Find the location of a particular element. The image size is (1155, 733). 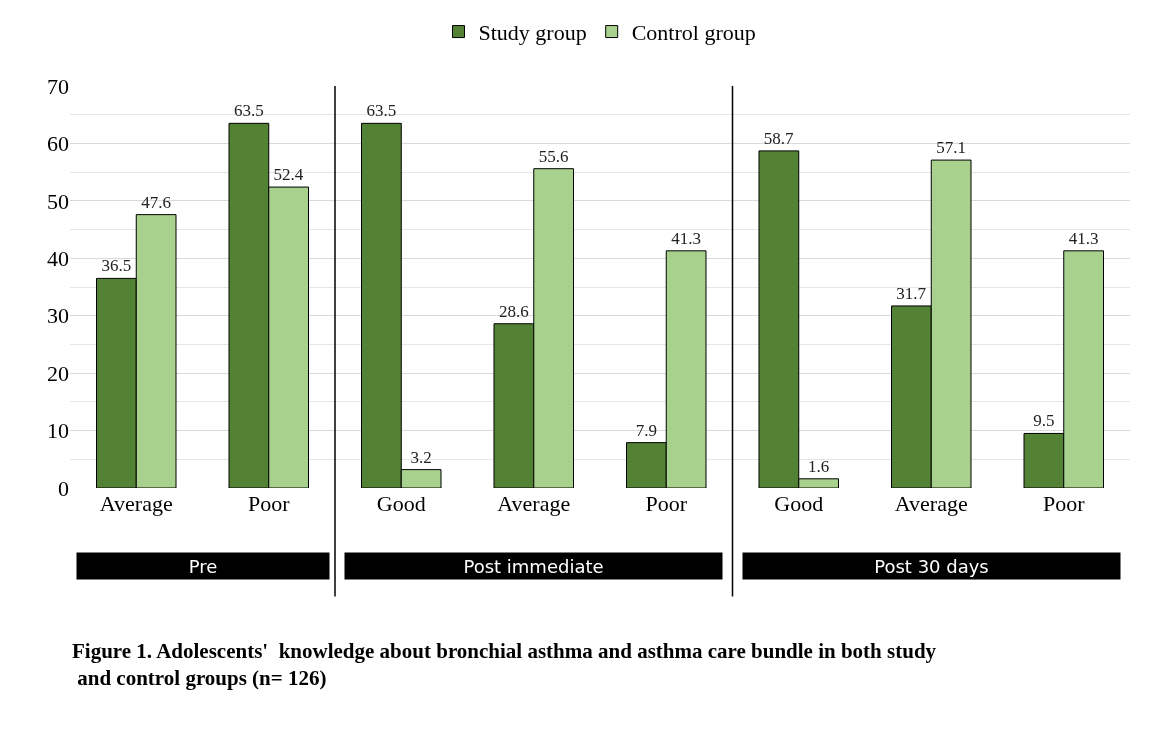

data-label: 52.4 is located at coordinates (288, 175).